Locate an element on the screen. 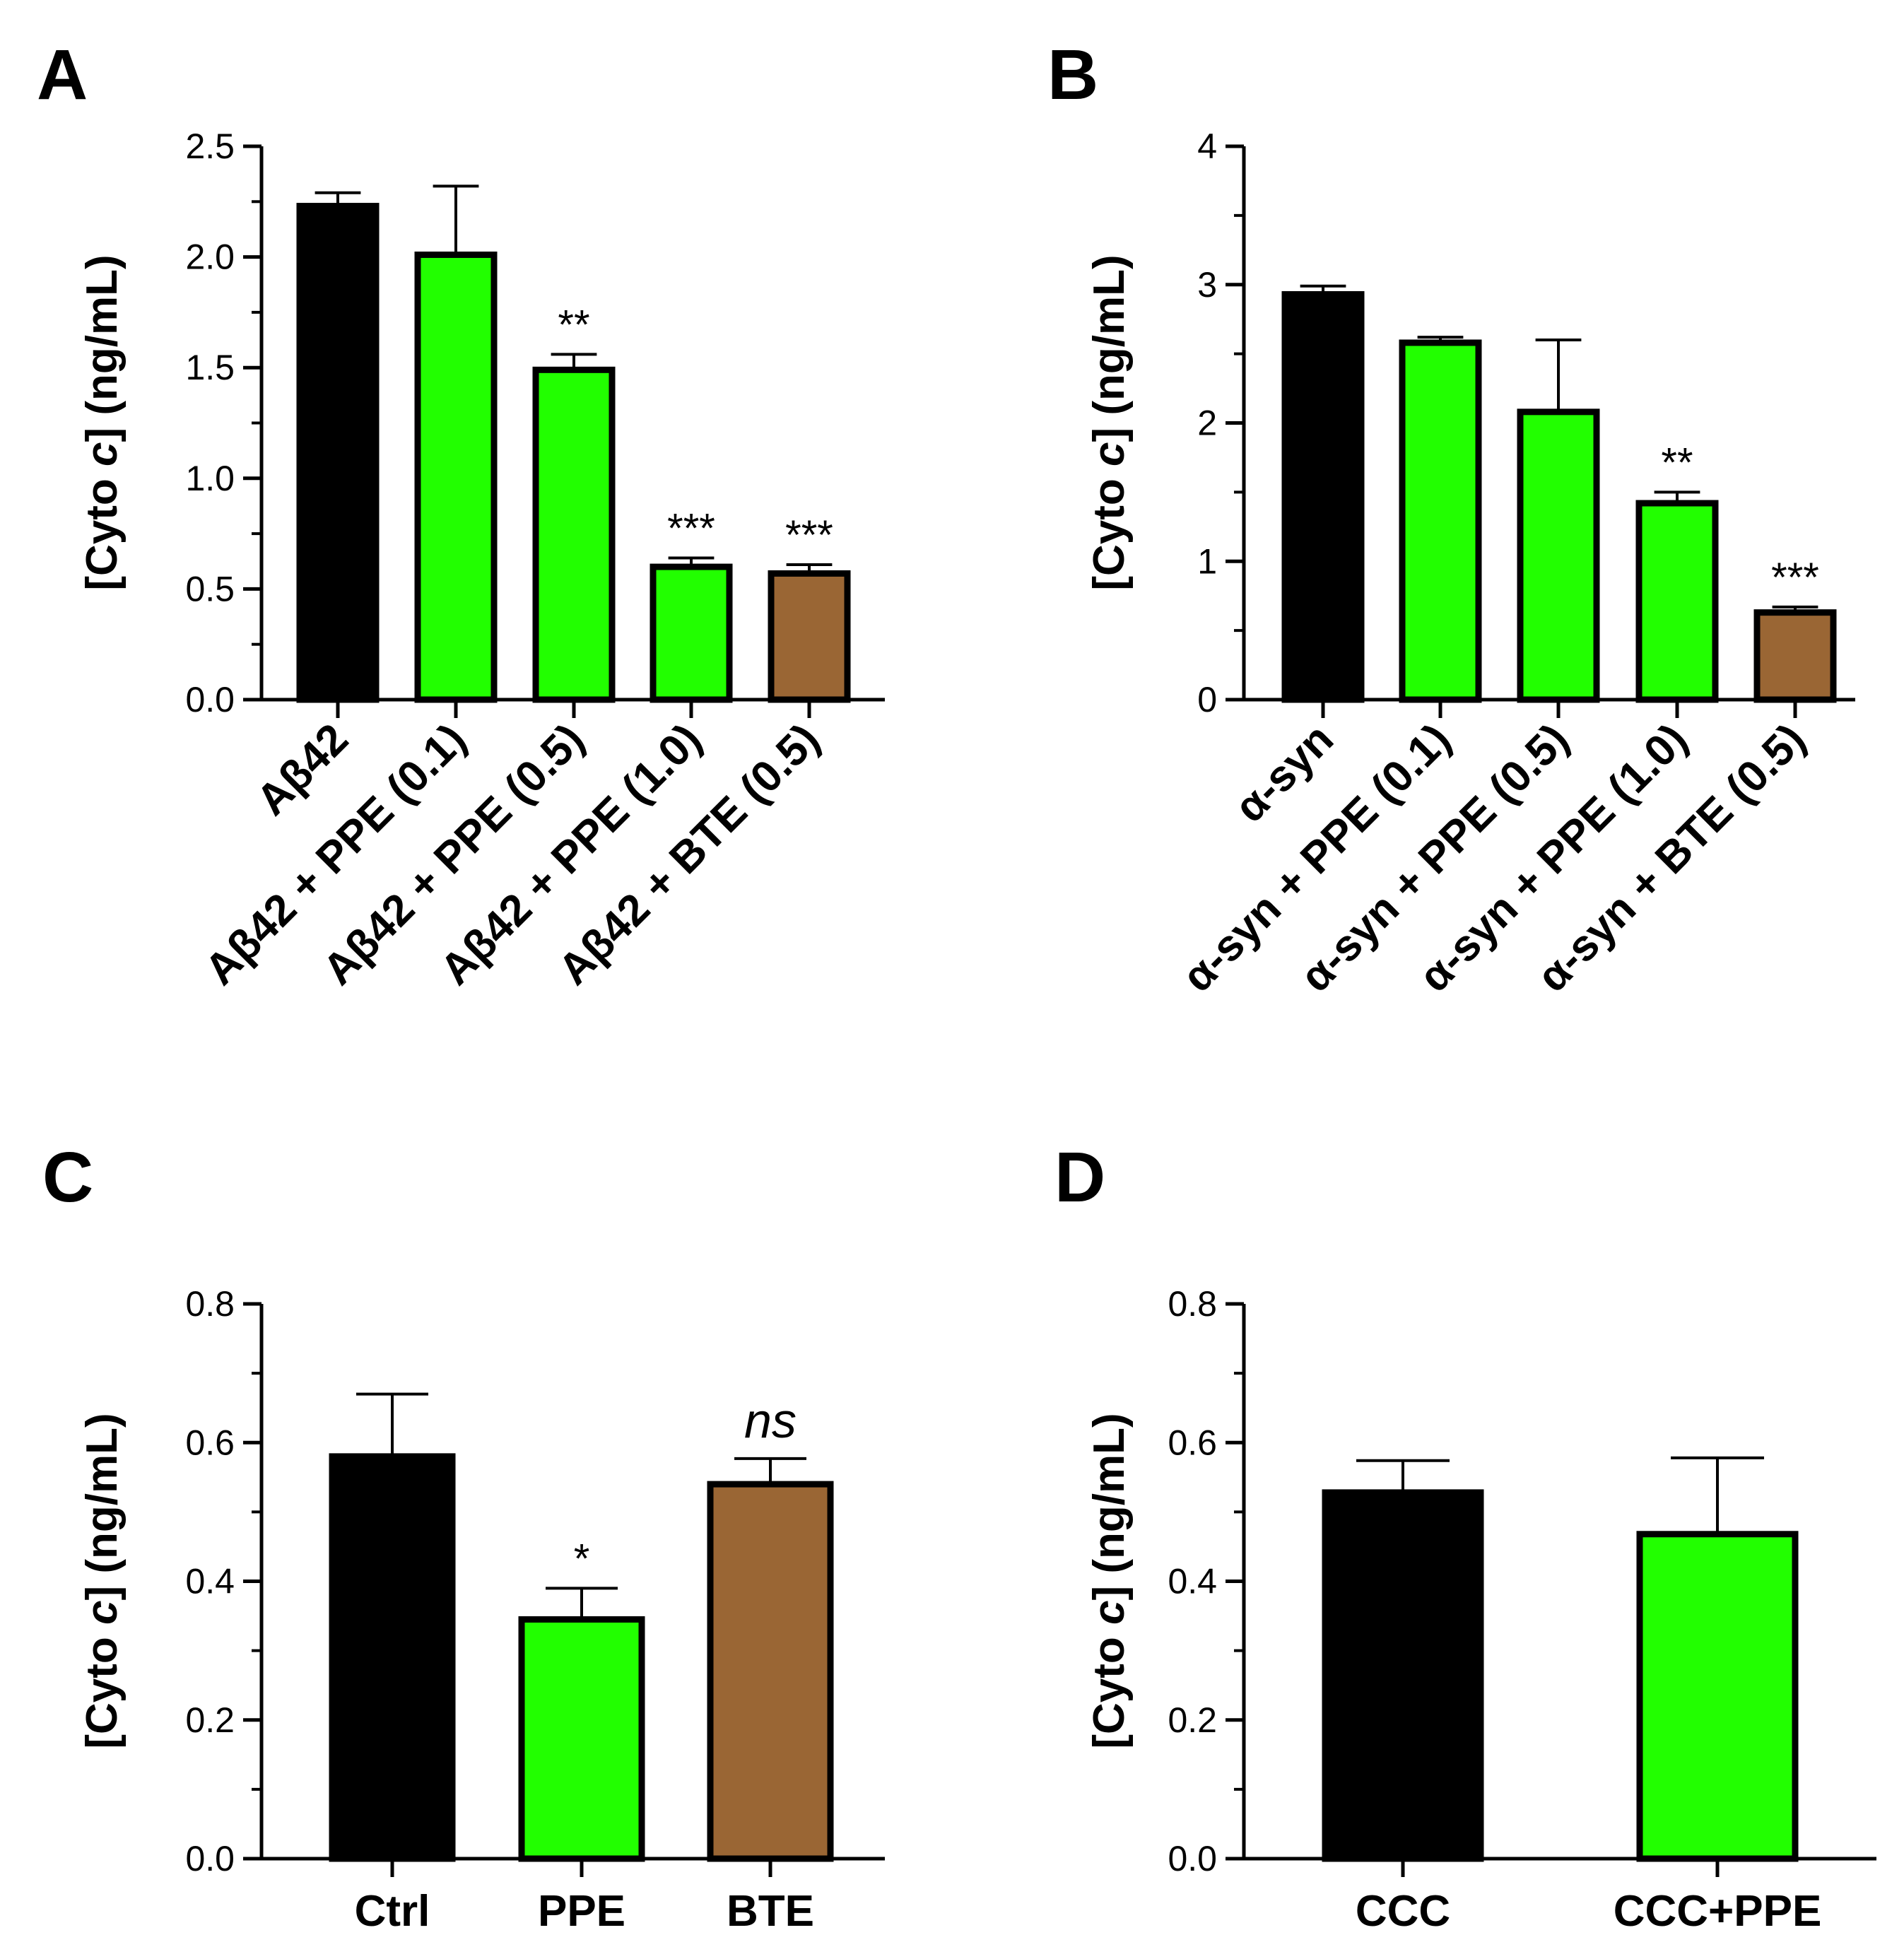 The height and width of the screenshot is (1947, 1904). y-tick-label: 1.5 is located at coordinates (210, 367).